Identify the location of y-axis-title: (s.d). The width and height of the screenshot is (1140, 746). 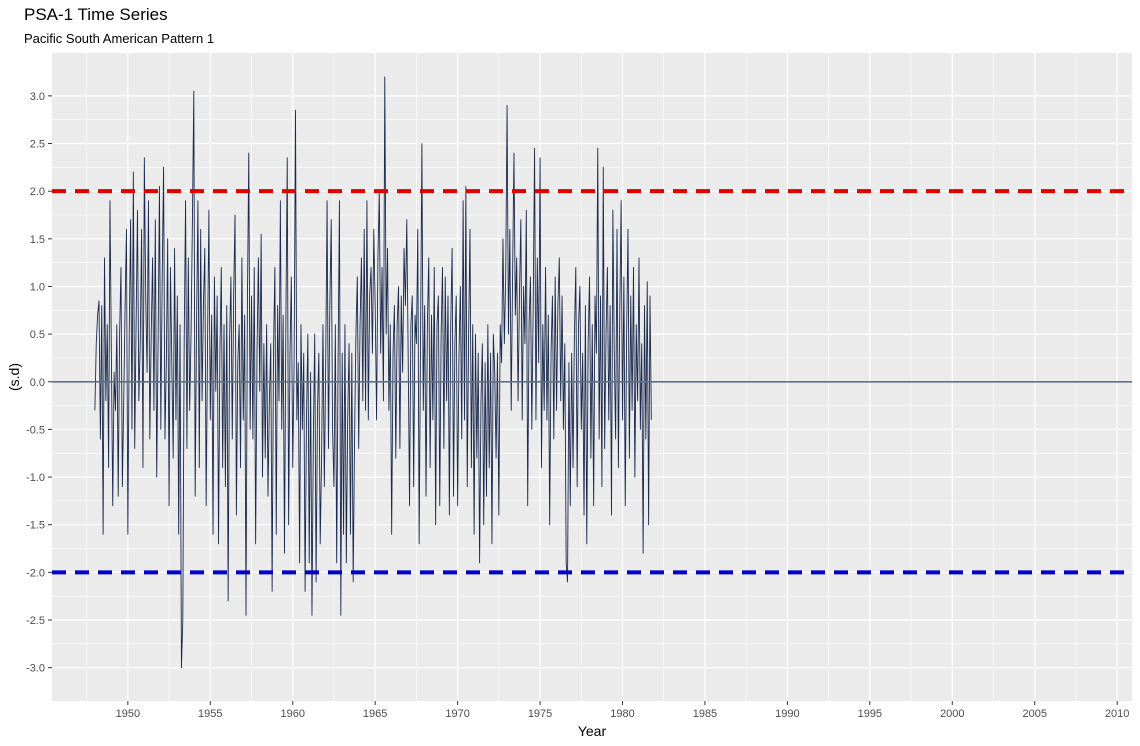
(14, 377).